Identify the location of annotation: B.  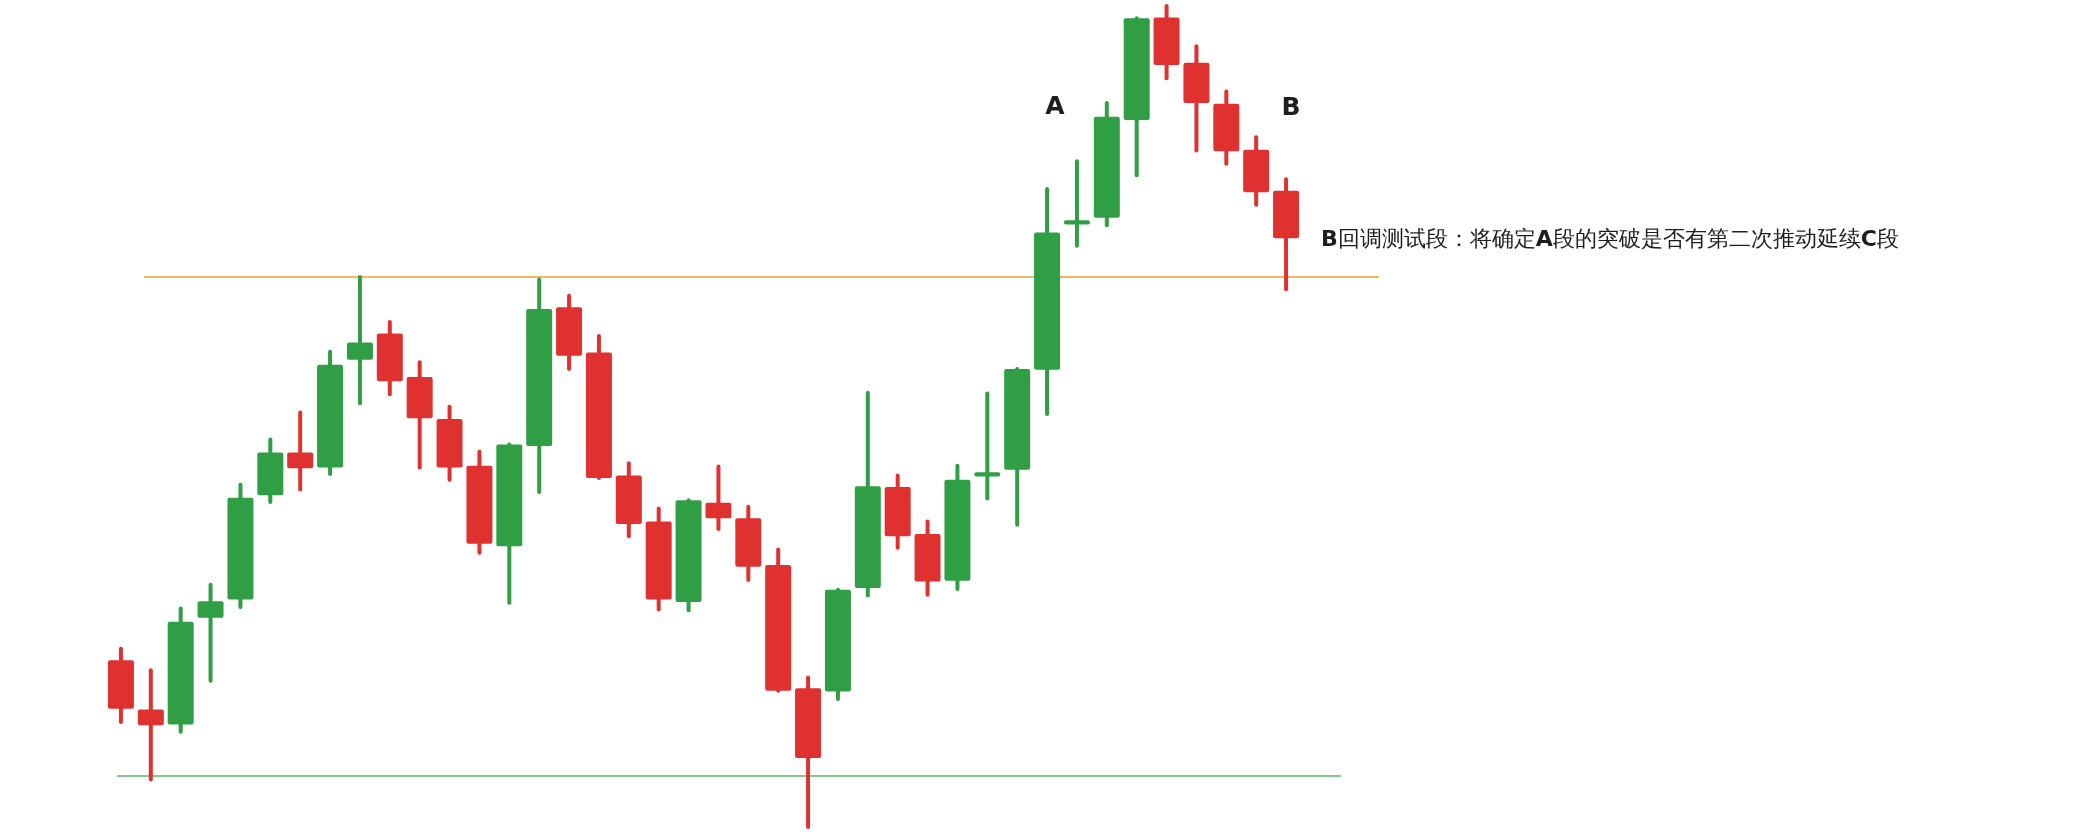
(1291, 106).